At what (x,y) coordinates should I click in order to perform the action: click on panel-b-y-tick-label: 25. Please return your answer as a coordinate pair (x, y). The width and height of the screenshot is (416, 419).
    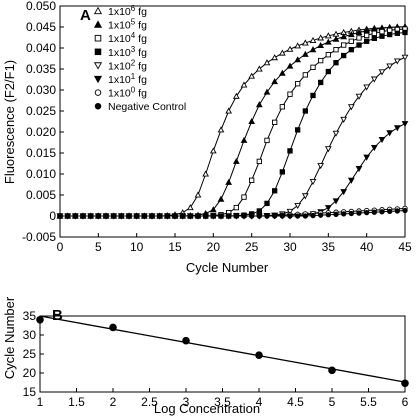
    Looking at the image, I should click on (30, 354).